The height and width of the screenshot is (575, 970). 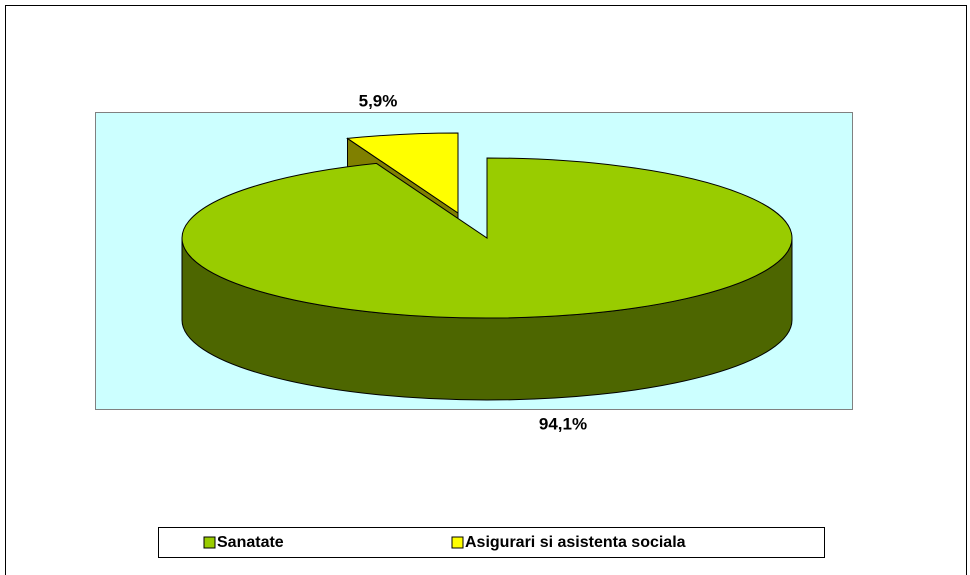 What do you see at coordinates (378, 100) in the screenshot?
I see `data-label: 5,9%` at bounding box center [378, 100].